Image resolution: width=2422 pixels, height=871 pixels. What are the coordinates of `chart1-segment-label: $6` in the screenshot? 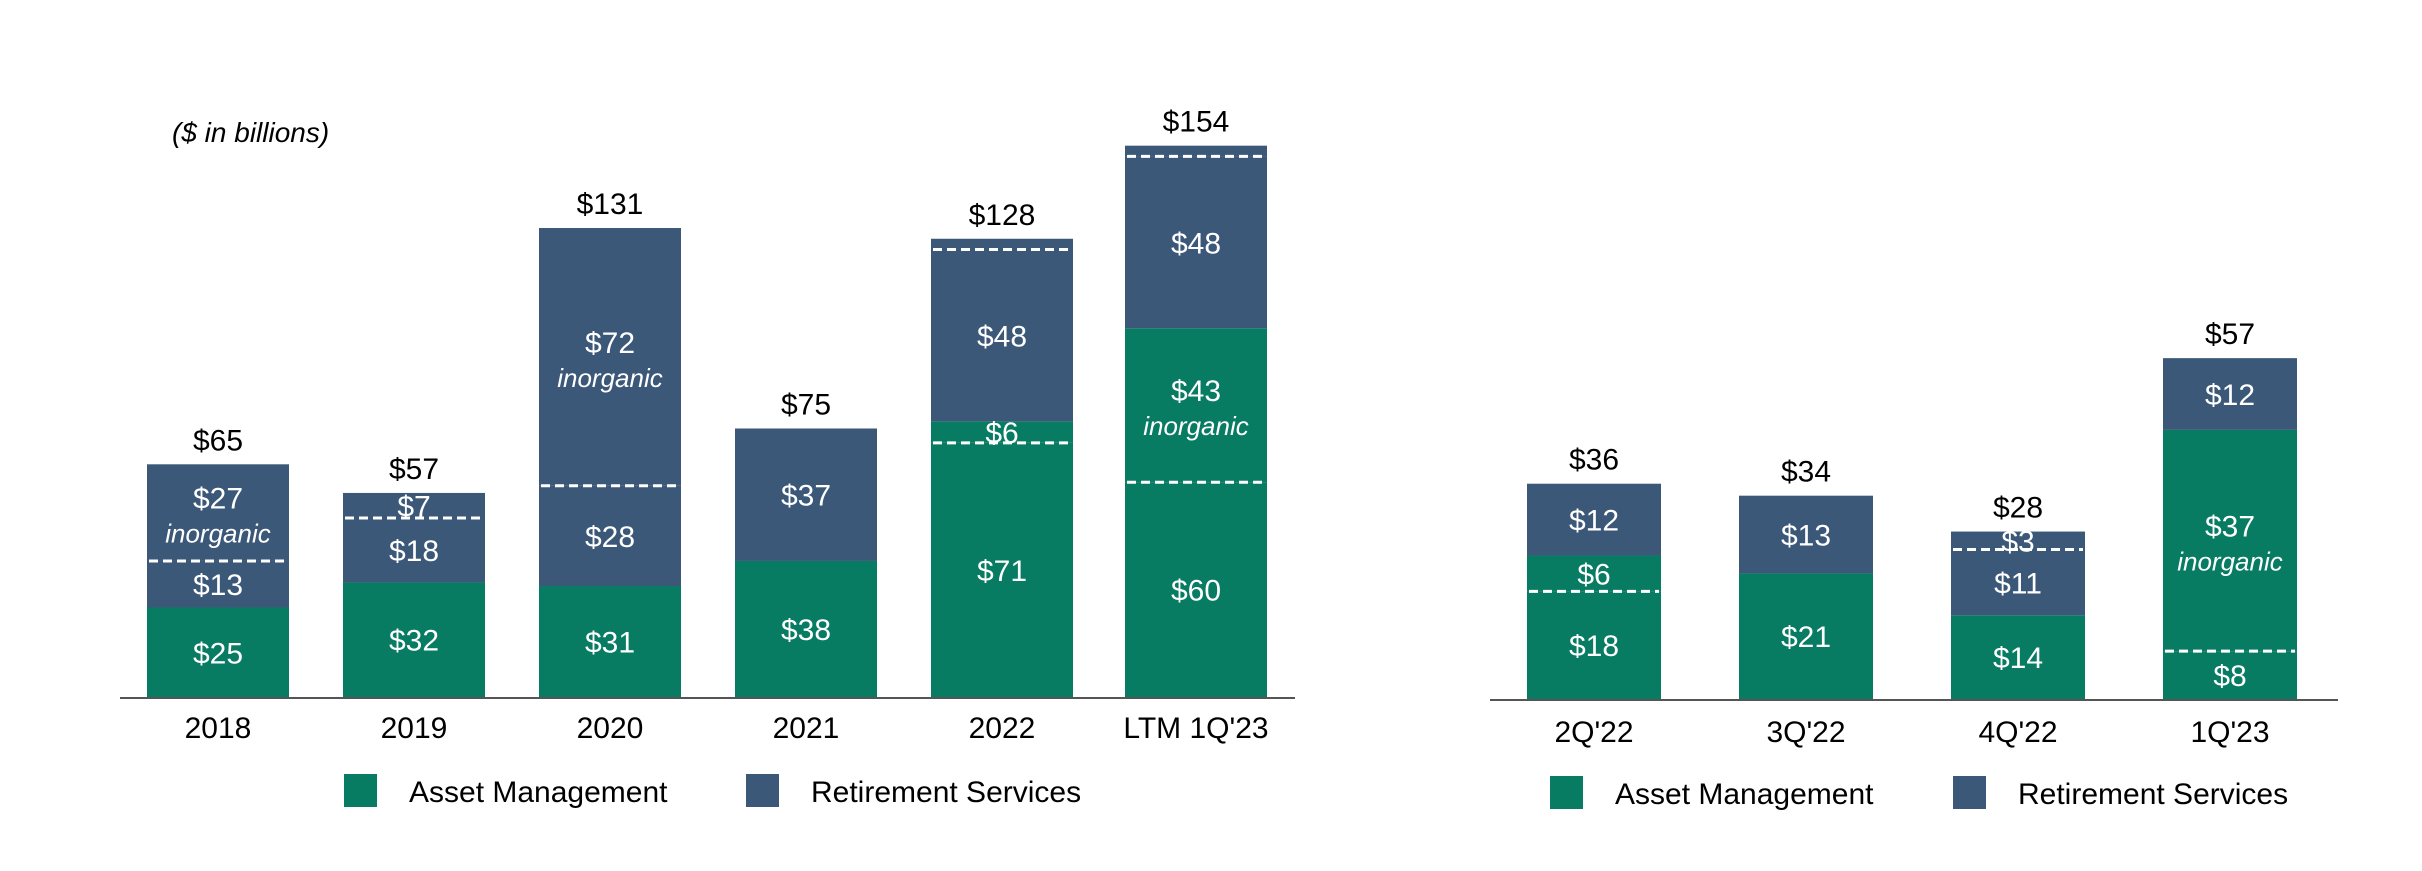 It's located at (1001, 433).